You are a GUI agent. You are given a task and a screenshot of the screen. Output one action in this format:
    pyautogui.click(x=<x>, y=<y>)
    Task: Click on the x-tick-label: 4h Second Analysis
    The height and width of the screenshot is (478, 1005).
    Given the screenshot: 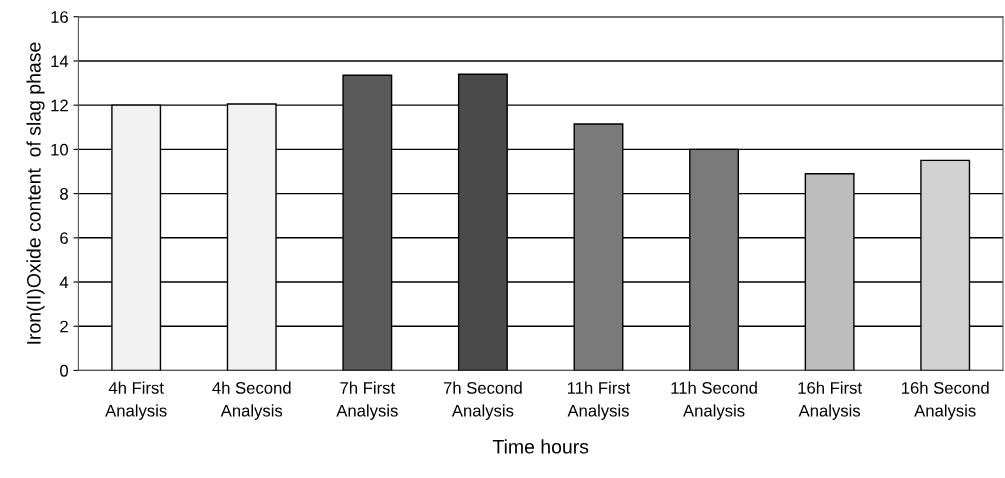 What is the action you would take?
    pyautogui.click(x=251, y=400)
    